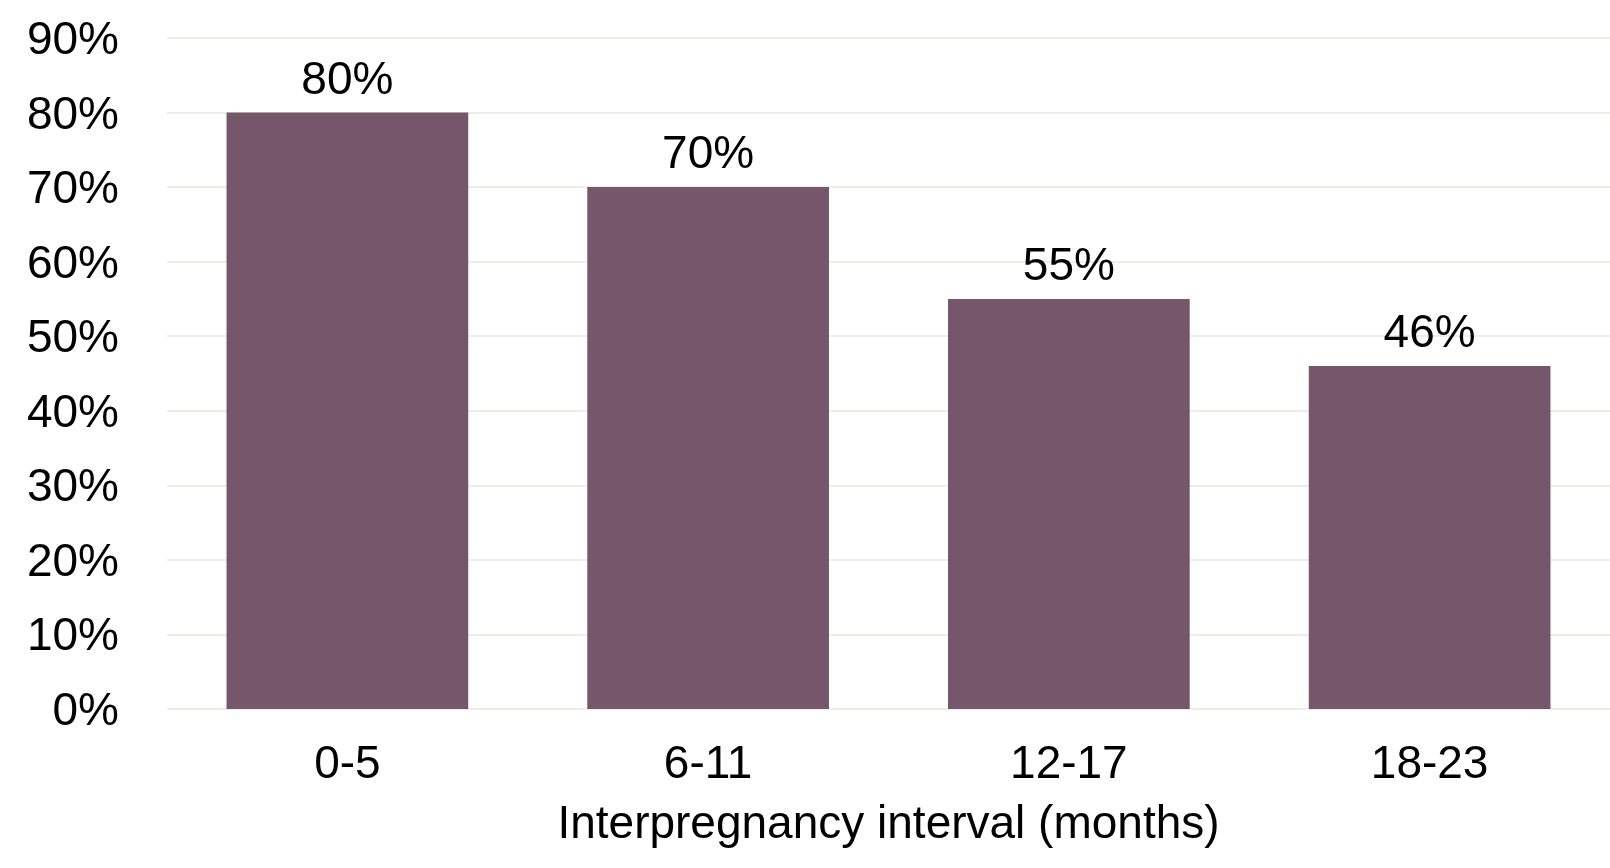 This screenshot has height=868, width=1610. What do you see at coordinates (1068, 263) in the screenshot?
I see `data-label: 55%` at bounding box center [1068, 263].